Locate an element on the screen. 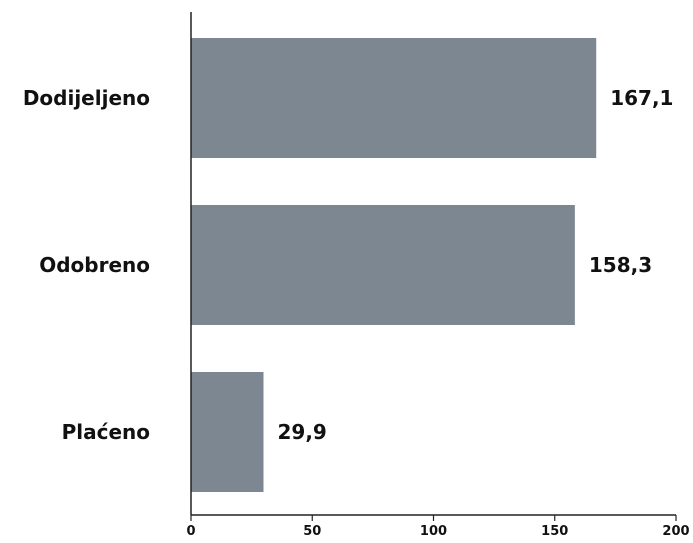 The height and width of the screenshot is (543, 693). x-tick-label-100: 100 is located at coordinates (433, 531).